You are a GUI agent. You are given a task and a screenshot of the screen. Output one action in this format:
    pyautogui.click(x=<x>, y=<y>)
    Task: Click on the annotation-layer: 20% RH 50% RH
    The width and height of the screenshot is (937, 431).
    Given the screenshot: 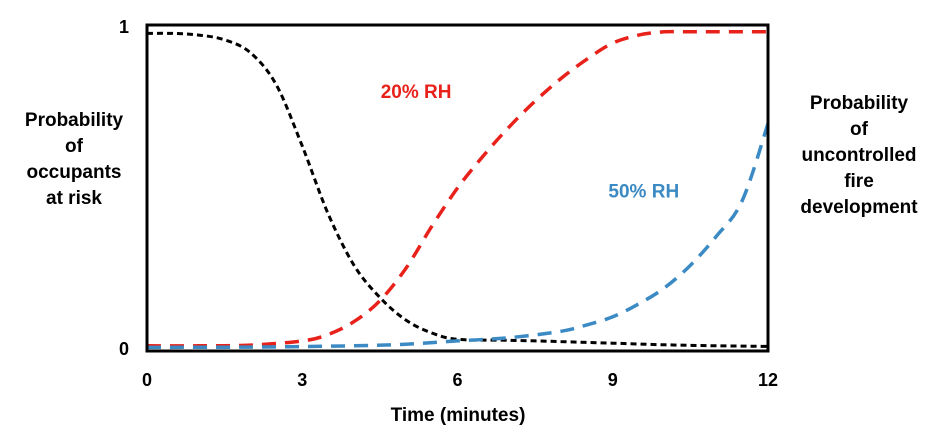 What is the action you would take?
    pyautogui.click(x=530, y=142)
    